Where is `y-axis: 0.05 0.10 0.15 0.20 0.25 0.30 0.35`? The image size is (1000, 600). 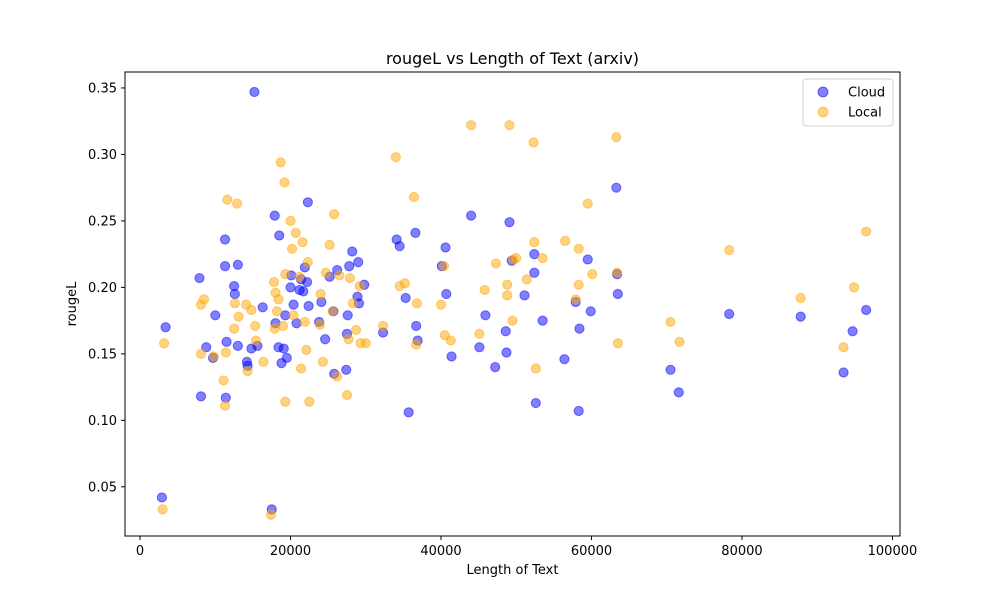
y-axis: 0.05 0.10 0.15 0.20 0.25 0.30 0.35 is located at coordinates (106, 288).